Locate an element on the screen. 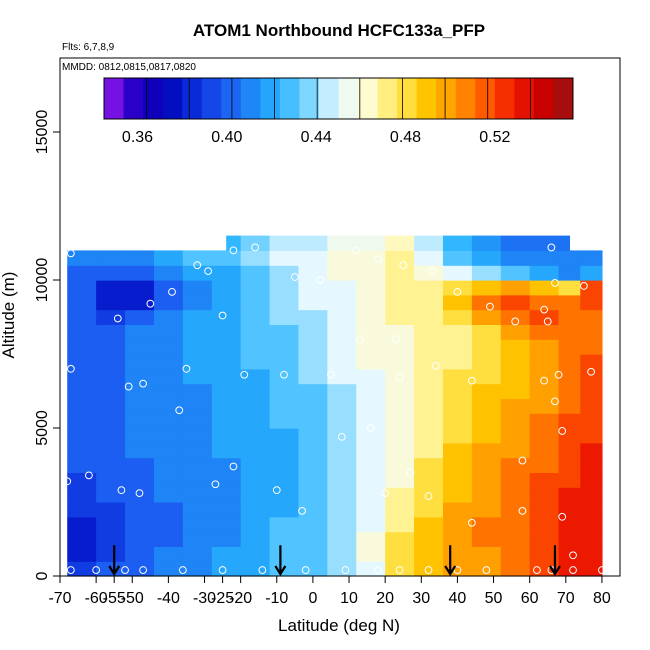 Image resolution: width=650 pixels, height=650 pixels. y-axis: 0 5000 10000 15000 is located at coordinates (47, 345).